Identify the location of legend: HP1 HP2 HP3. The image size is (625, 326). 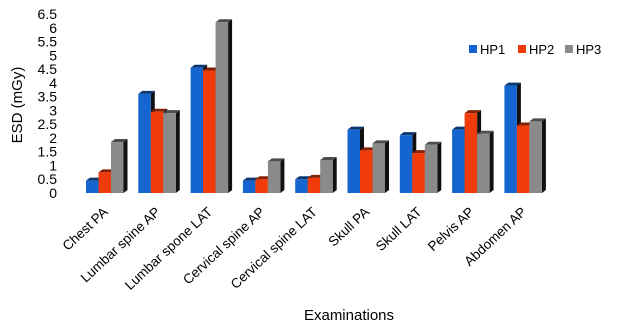
(535, 49).